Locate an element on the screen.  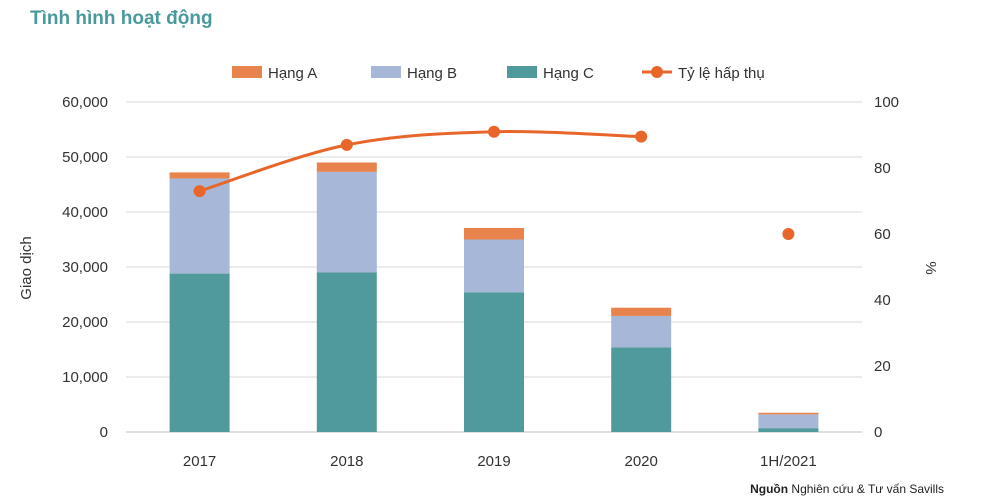
right-axis-tick-labels: 0 20 40 60 80 100 is located at coordinates (886, 267).